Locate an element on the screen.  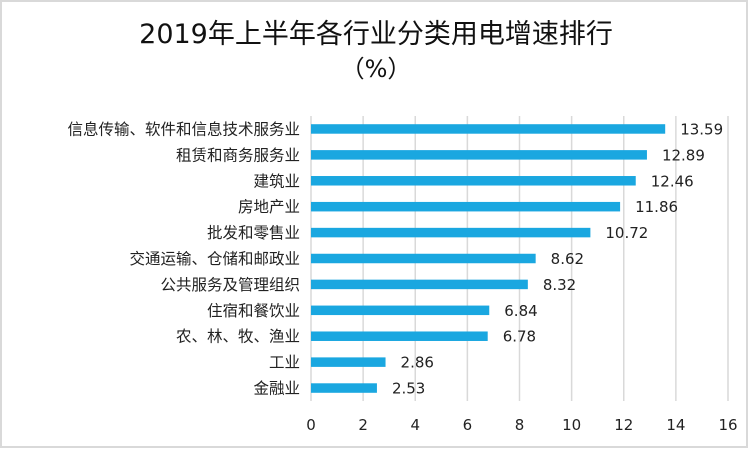
value-label: 12.46 is located at coordinates (672, 181).